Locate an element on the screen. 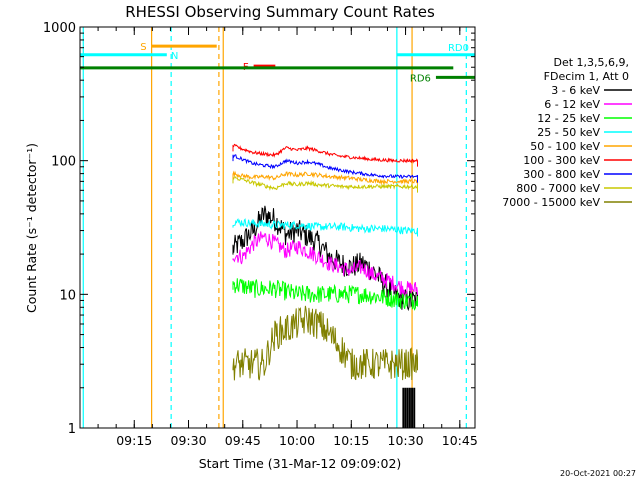 Image resolution: width=640 pixels, height=480 pixels. legend-header-1: FDecim 1, Att 0 is located at coordinates (586, 76).